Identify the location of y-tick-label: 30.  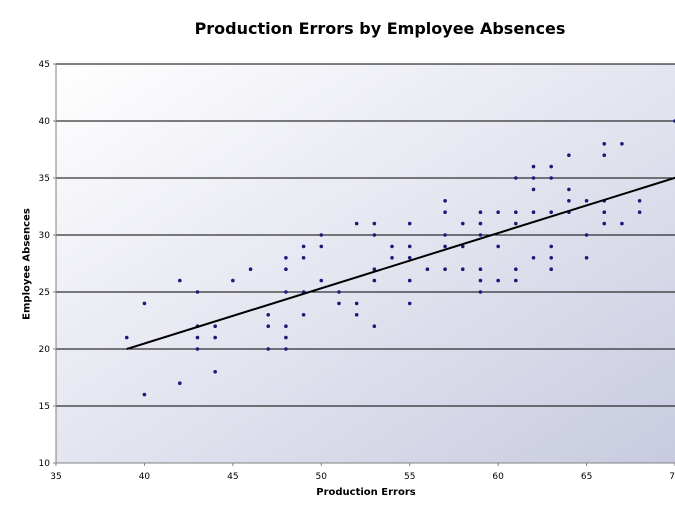
(45, 236).